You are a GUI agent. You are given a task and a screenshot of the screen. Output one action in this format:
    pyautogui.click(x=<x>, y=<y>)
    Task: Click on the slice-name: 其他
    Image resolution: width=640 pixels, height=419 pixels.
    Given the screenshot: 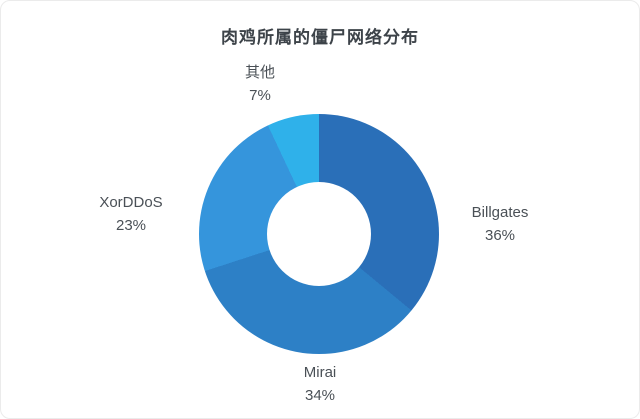 What is the action you would take?
    pyautogui.click(x=260, y=72)
    